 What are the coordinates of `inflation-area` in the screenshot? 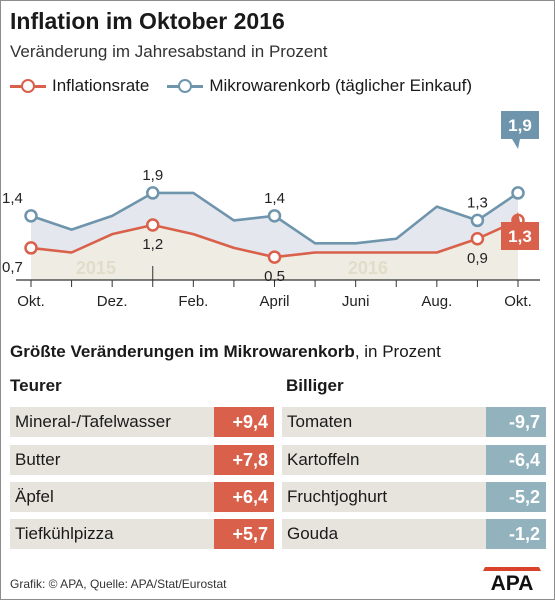 It's located at (274, 250).